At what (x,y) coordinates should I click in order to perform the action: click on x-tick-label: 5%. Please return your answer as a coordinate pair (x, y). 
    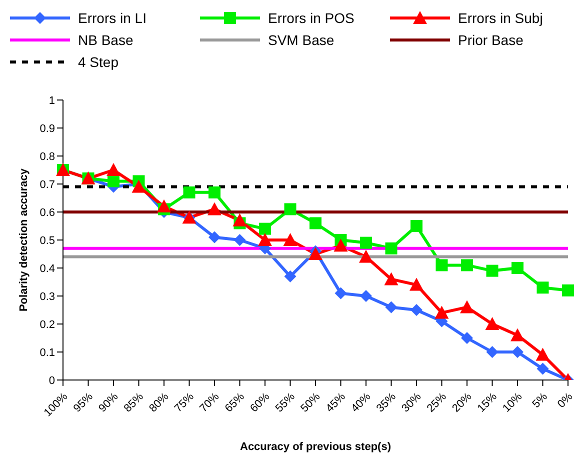
    Looking at the image, I should click on (540, 400).